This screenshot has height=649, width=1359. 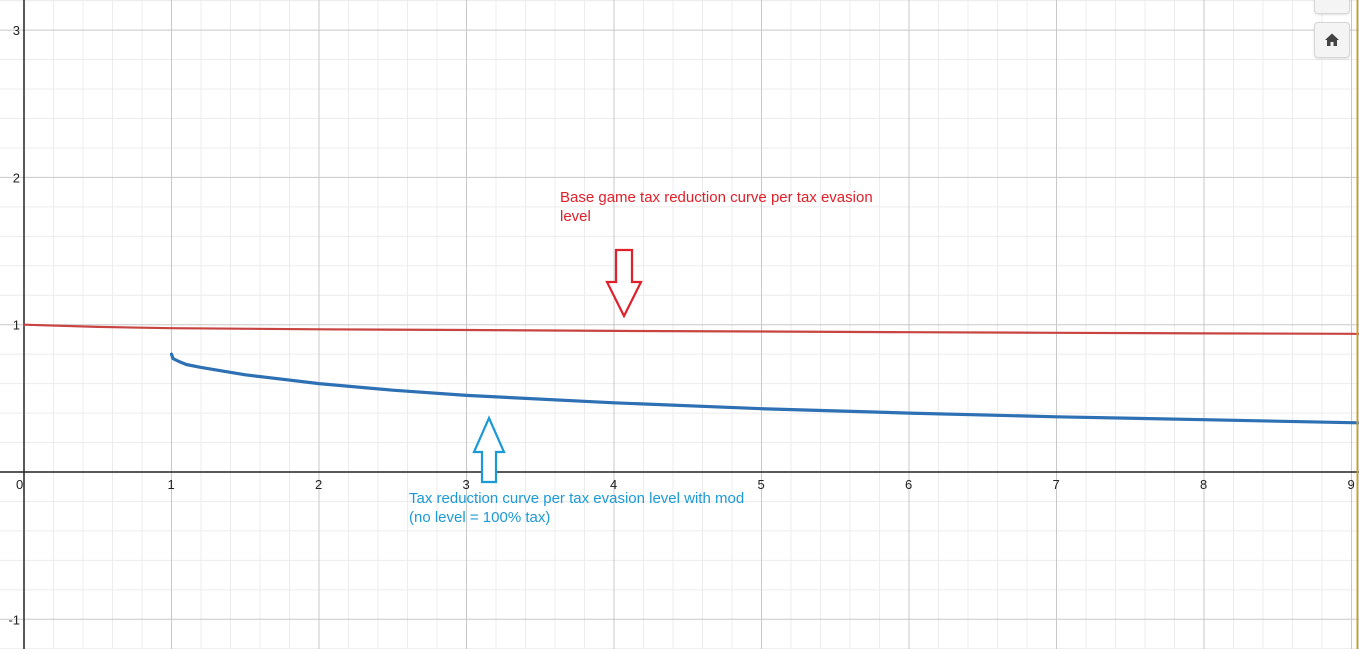 I want to click on zoom-control-button, so click(x=1332, y=7).